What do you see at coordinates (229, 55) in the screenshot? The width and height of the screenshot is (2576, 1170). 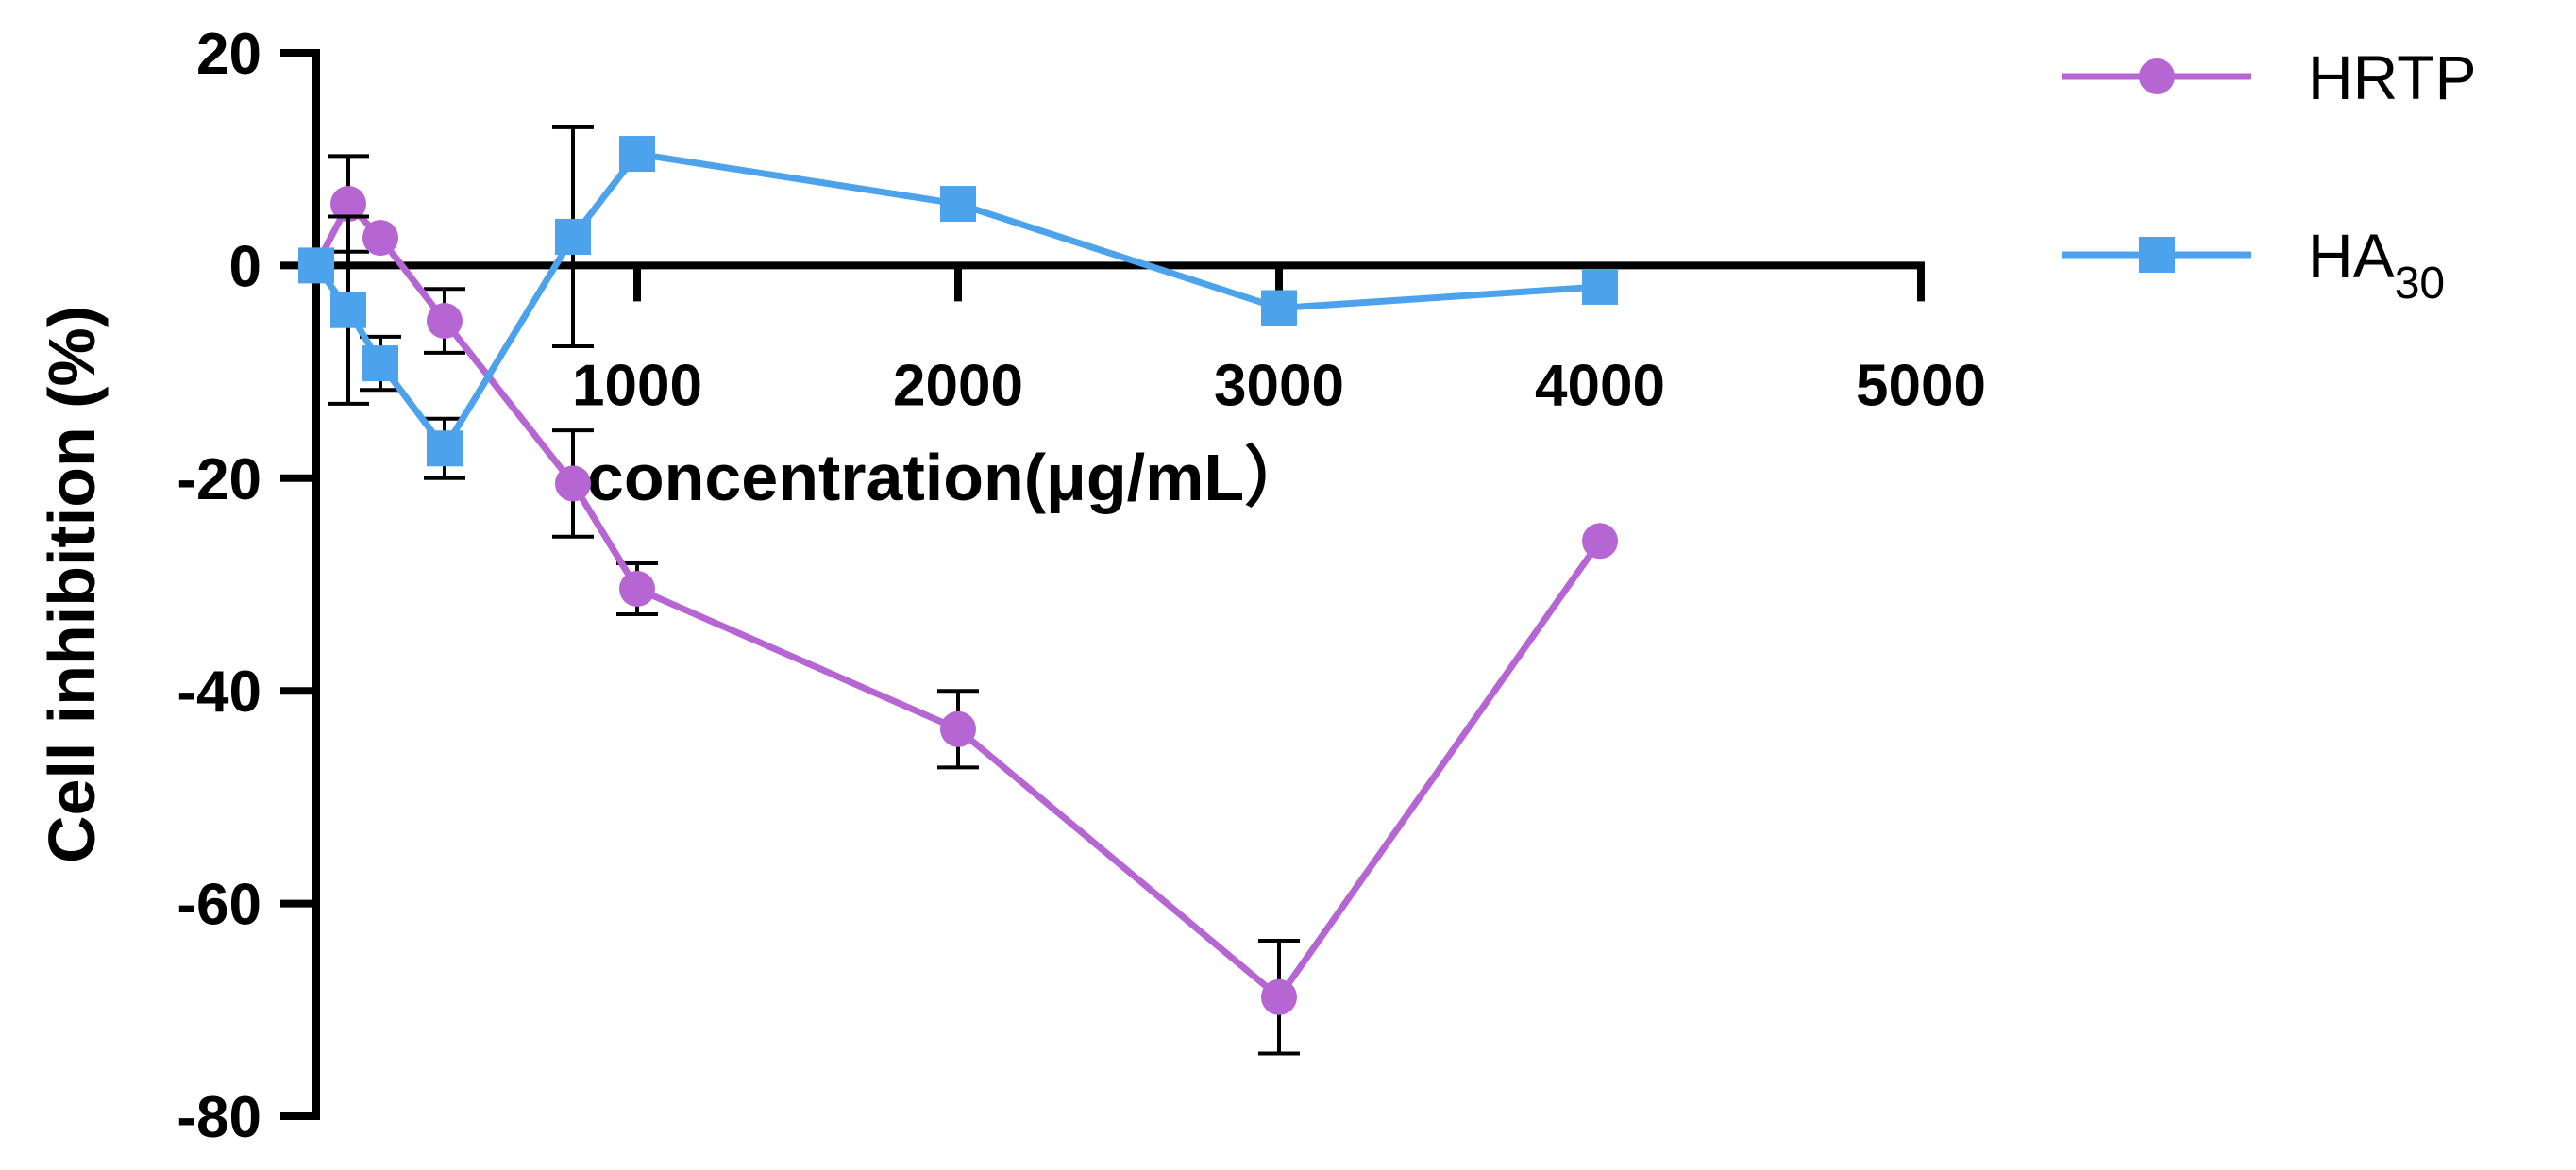 I see `y-tick-label: 20` at bounding box center [229, 55].